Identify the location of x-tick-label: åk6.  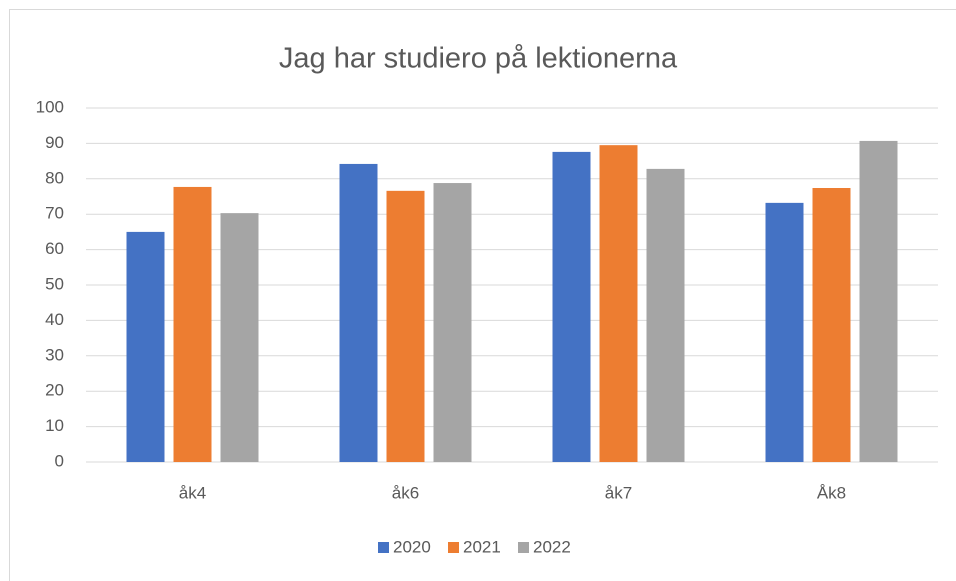
(405, 492).